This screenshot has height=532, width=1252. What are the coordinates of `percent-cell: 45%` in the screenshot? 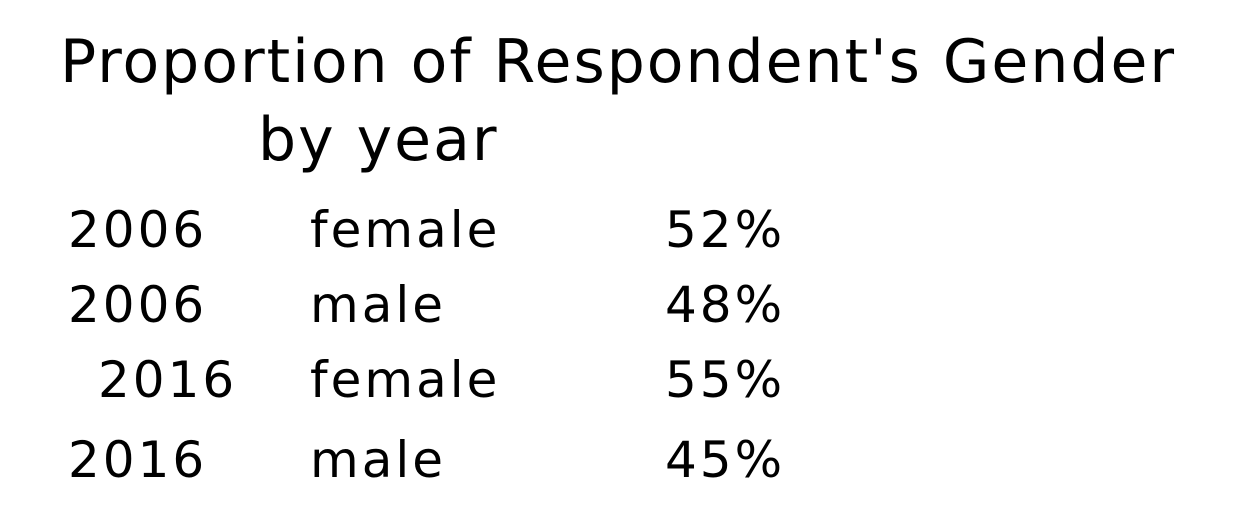 It's located at (725, 460).